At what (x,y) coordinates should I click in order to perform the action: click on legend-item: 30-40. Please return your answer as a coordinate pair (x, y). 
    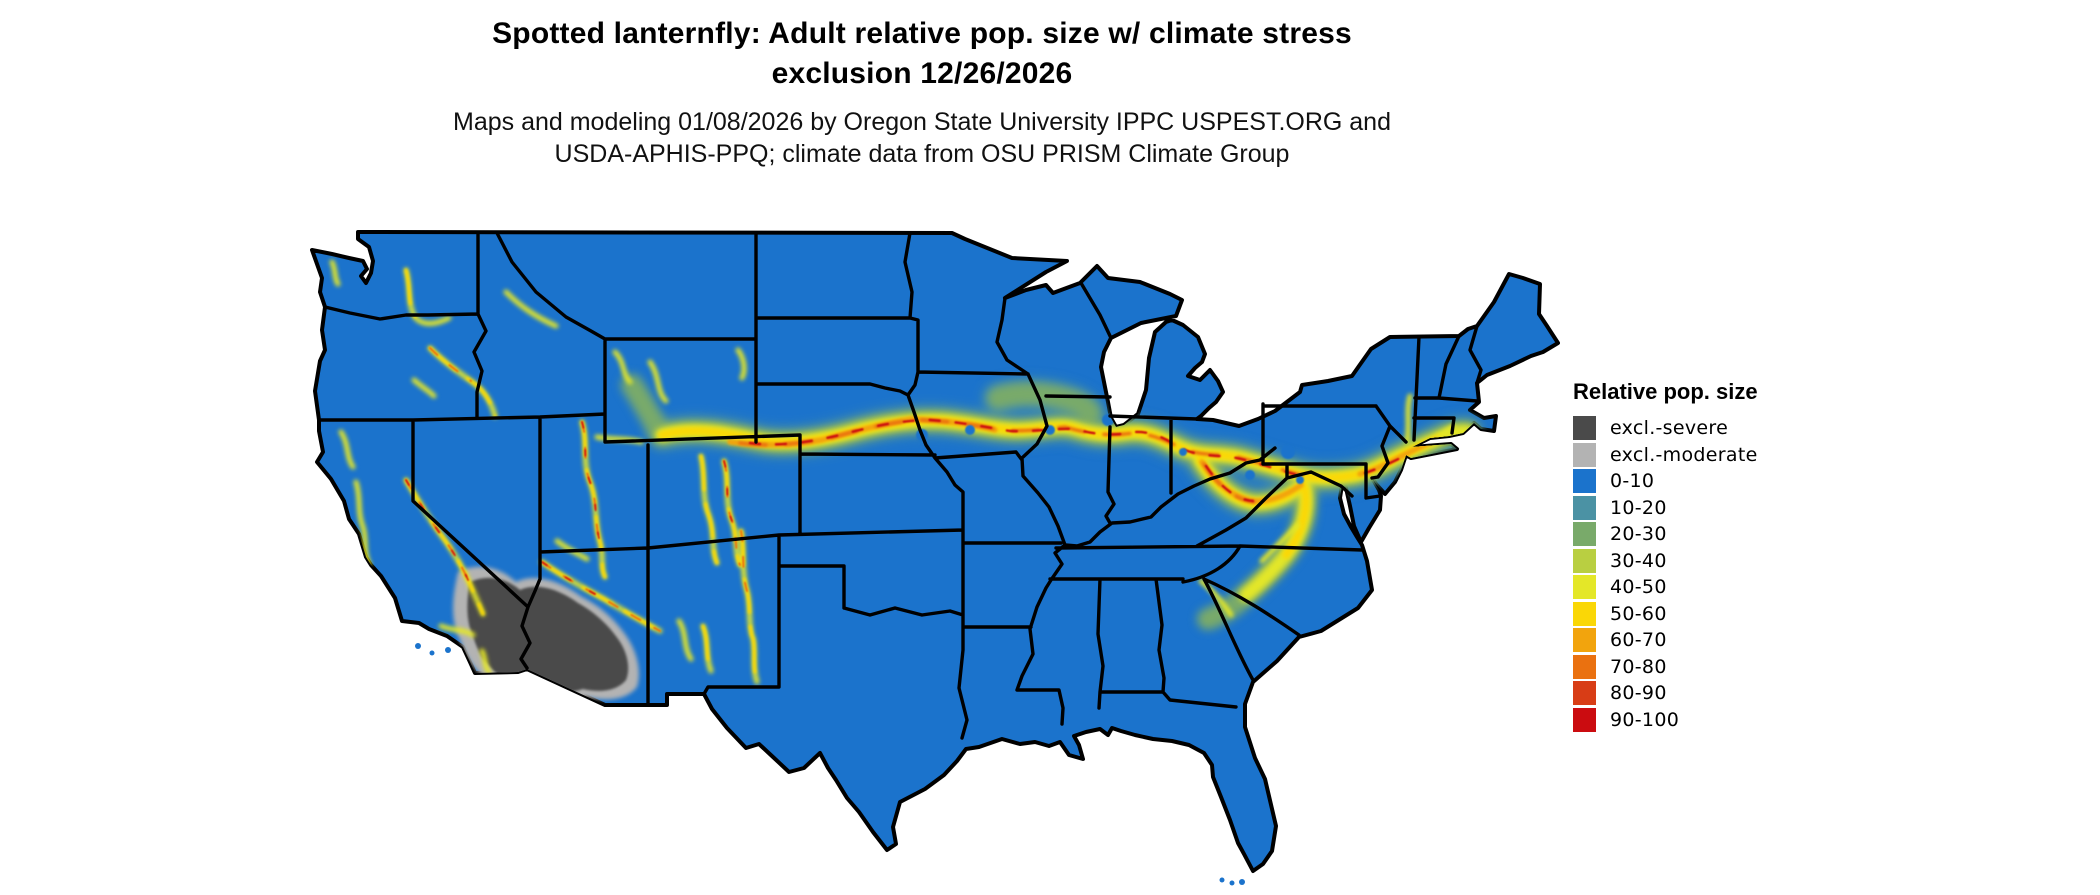
    Looking at the image, I should click on (1723, 560).